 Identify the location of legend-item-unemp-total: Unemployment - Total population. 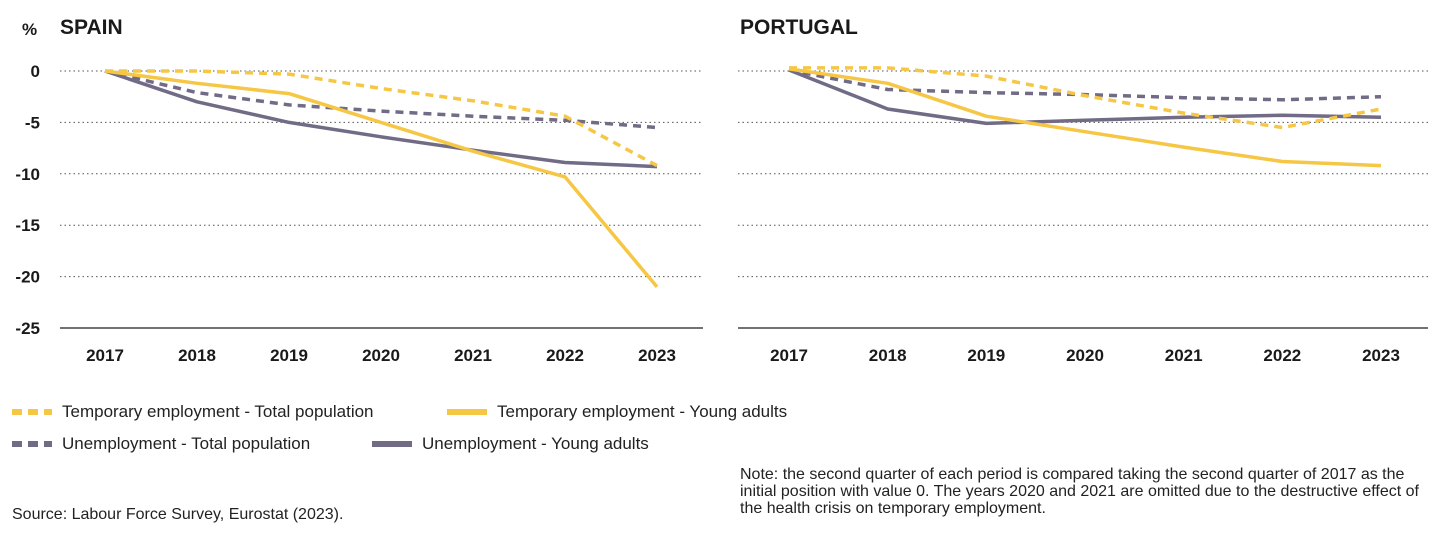
(192, 444).